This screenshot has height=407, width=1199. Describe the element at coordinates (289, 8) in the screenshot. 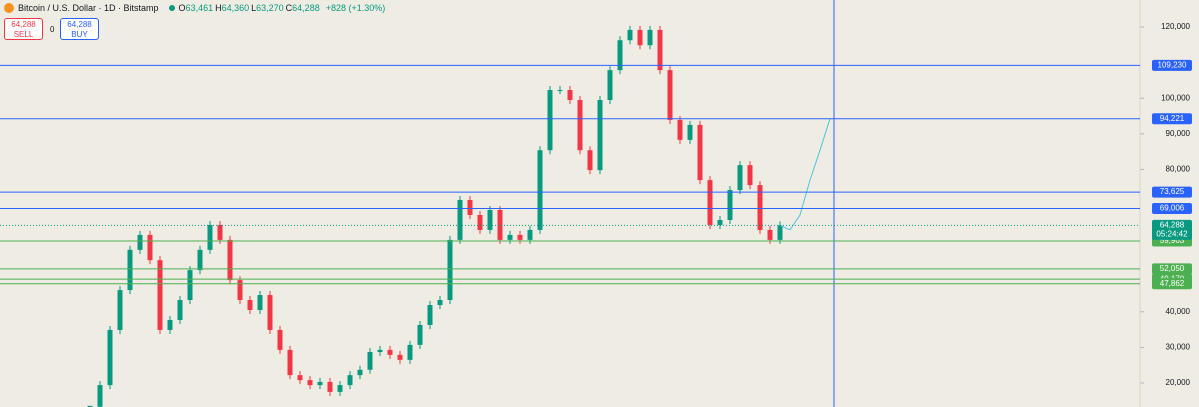

I see `ohlc-key: C` at that location.